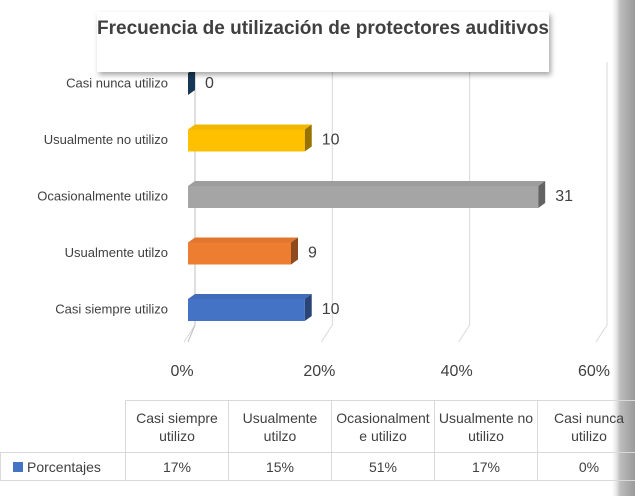 The height and width of the screenshot is (496, 635). I want to click on table-header: Usualmente utilzo, so click(280, 426).